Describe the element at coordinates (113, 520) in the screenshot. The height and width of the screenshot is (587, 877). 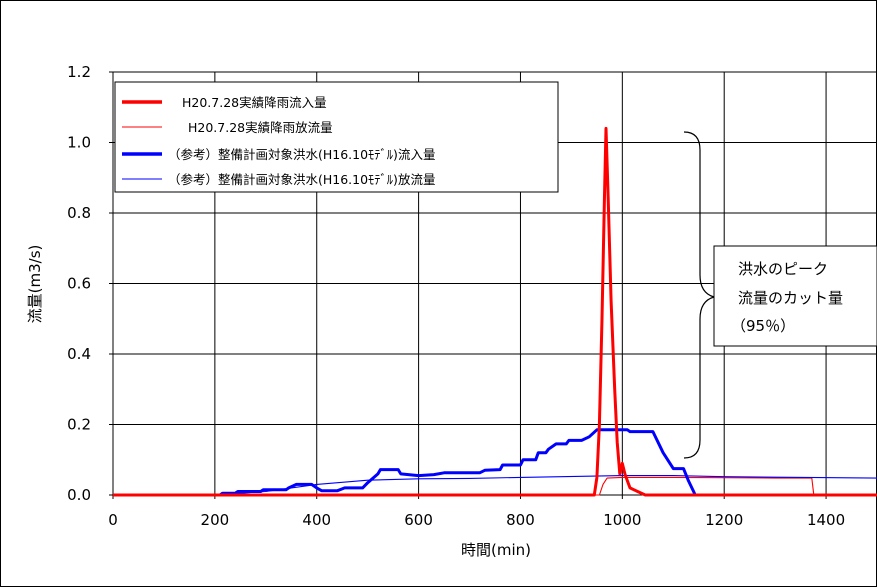
I see `x-tick-label: 0` at that location.